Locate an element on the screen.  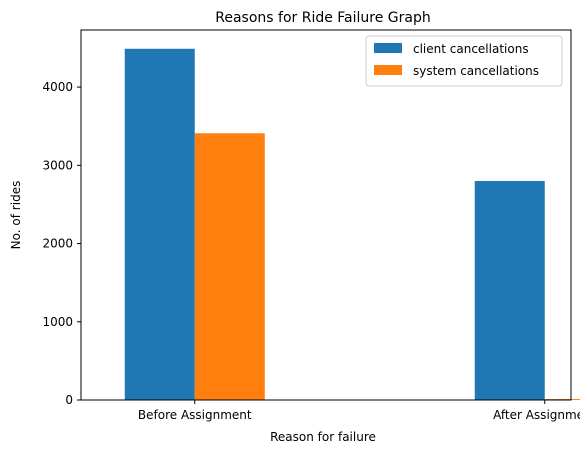
y-axis: 0 1000 2000 3000 4000 is located at coordinates (61, 243).